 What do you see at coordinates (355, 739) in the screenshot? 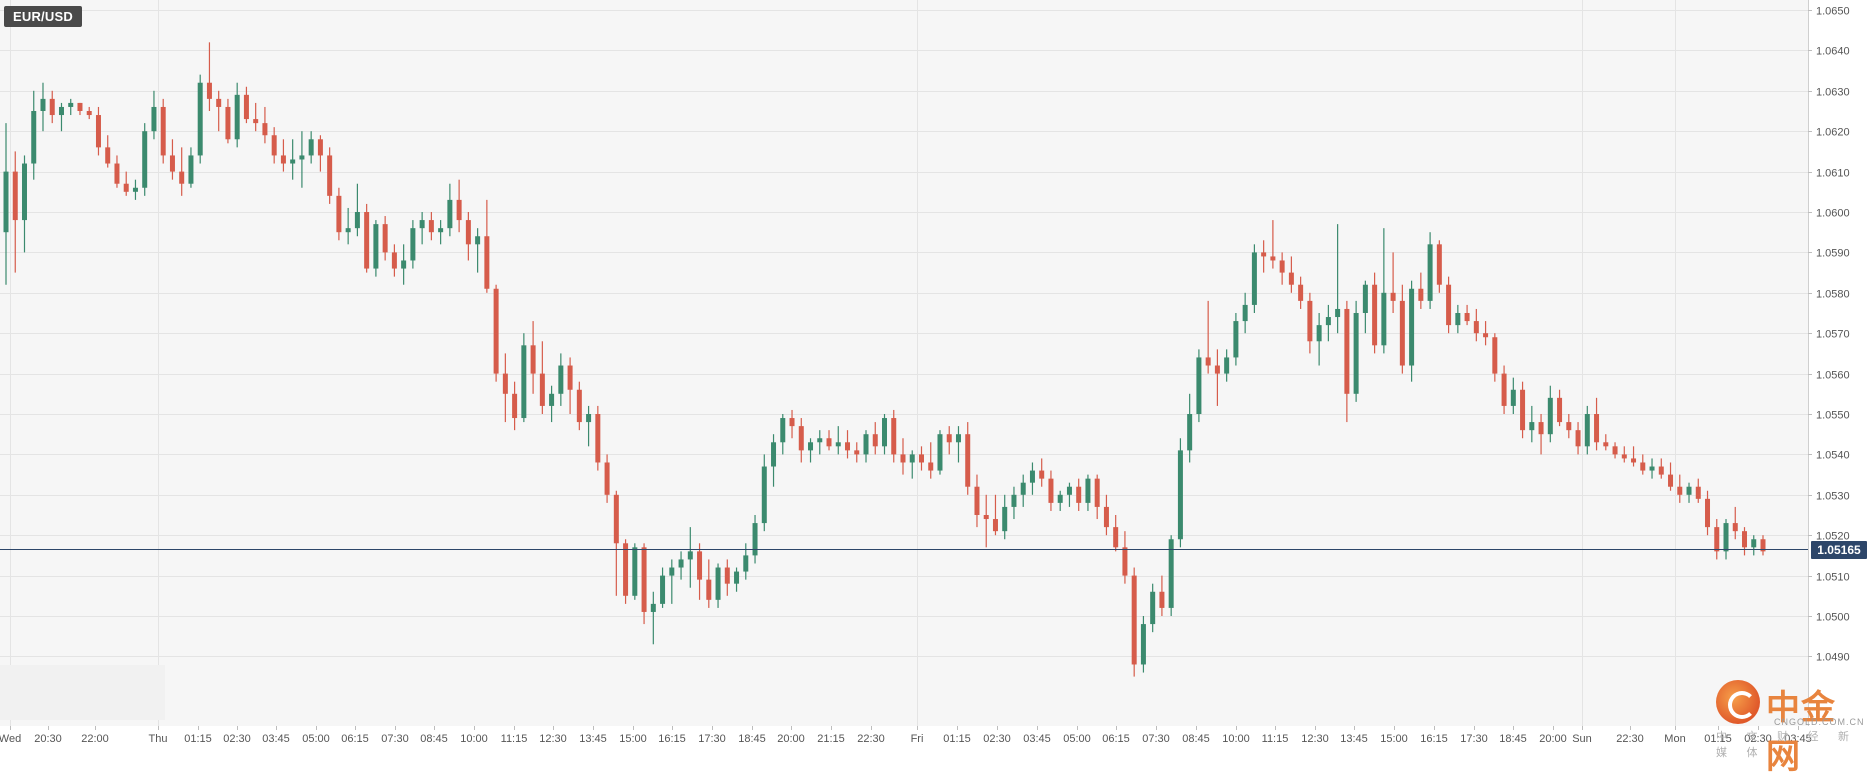
I see `x-tick-label: 06:15` at bounding box center [355, 739].